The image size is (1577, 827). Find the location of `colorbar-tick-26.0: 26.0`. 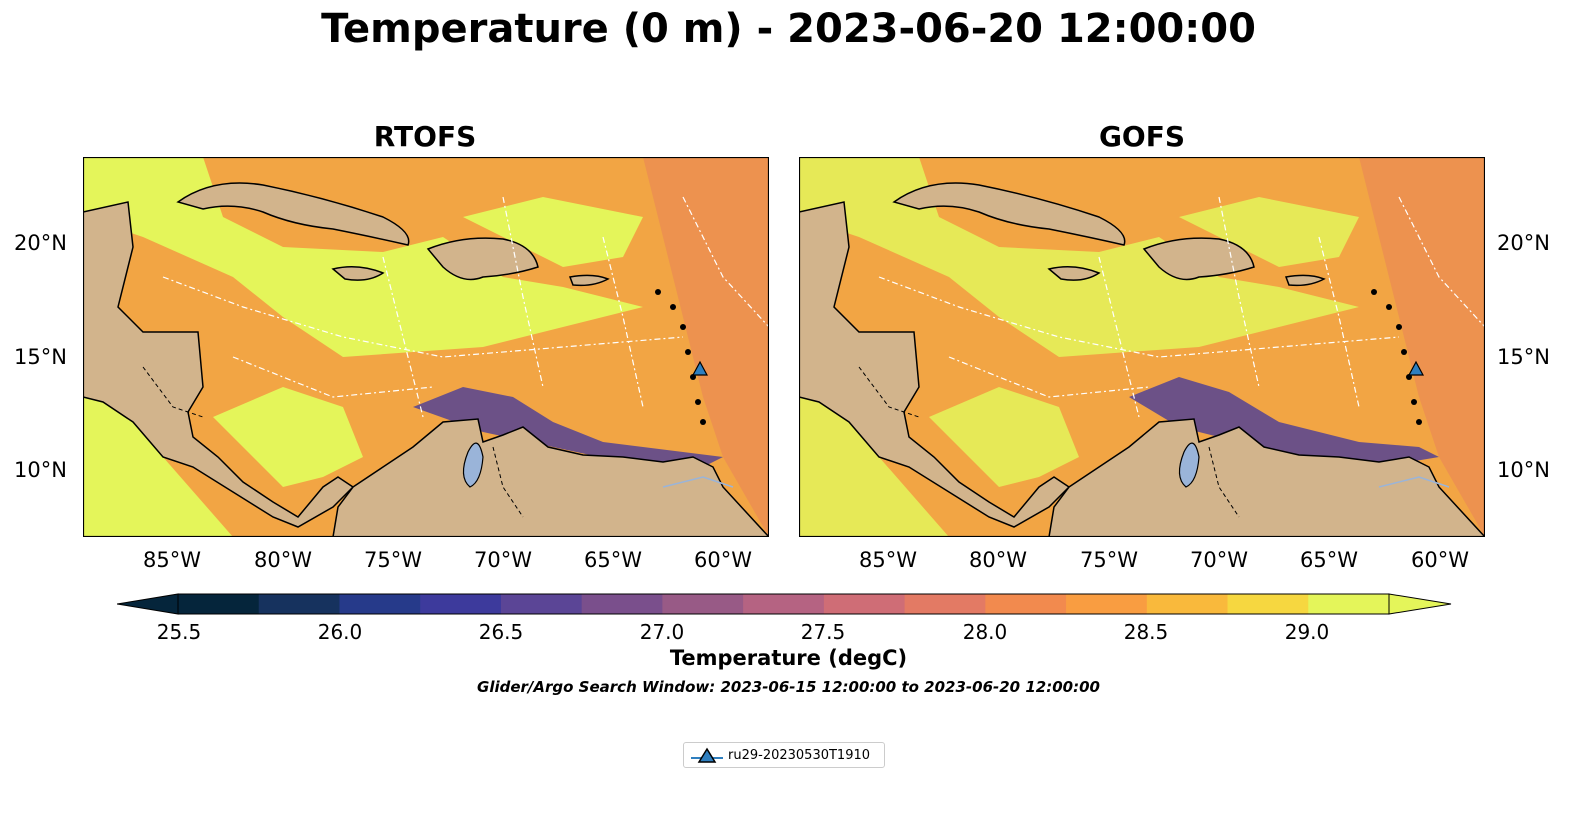

colorbar-tick-26.0: 26.0 is located at coordinates (340, 632).